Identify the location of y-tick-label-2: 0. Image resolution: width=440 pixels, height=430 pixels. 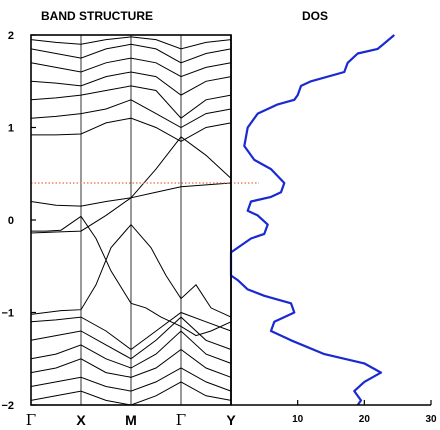
(11, 221).